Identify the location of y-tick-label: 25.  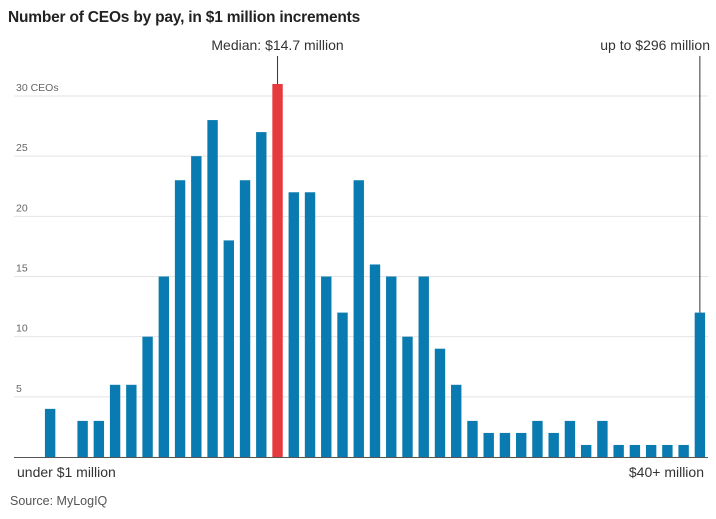
(22, 148).